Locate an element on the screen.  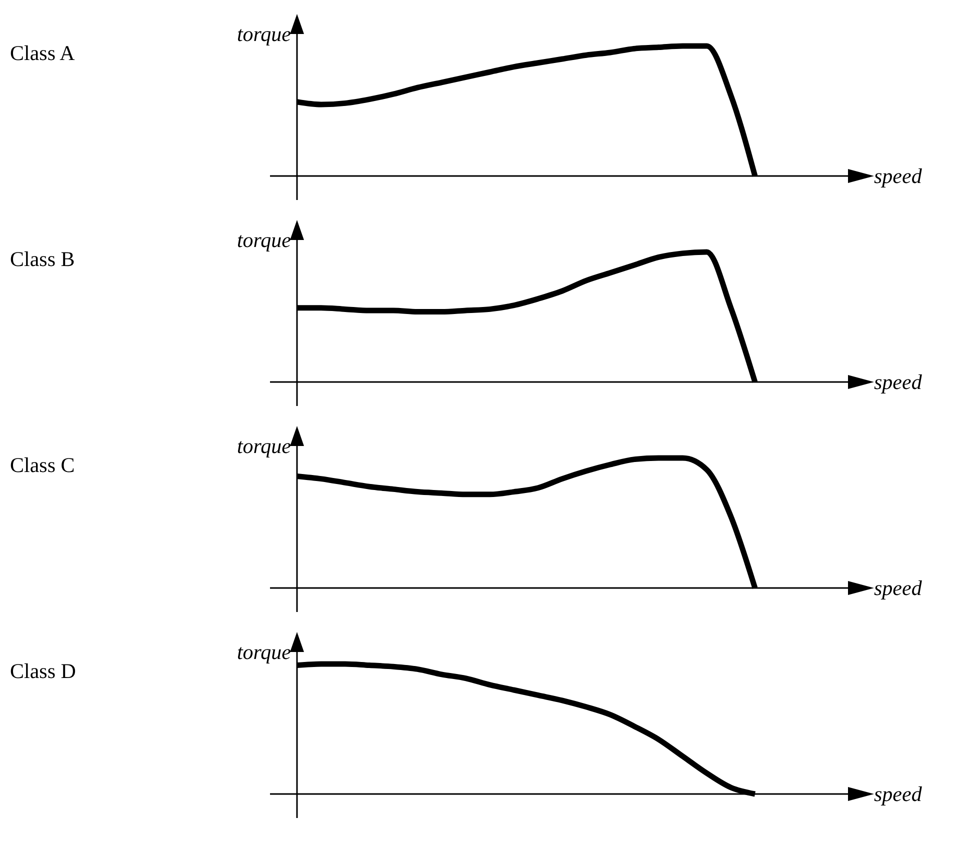
text: Class A is located at coordinates (43, 53).